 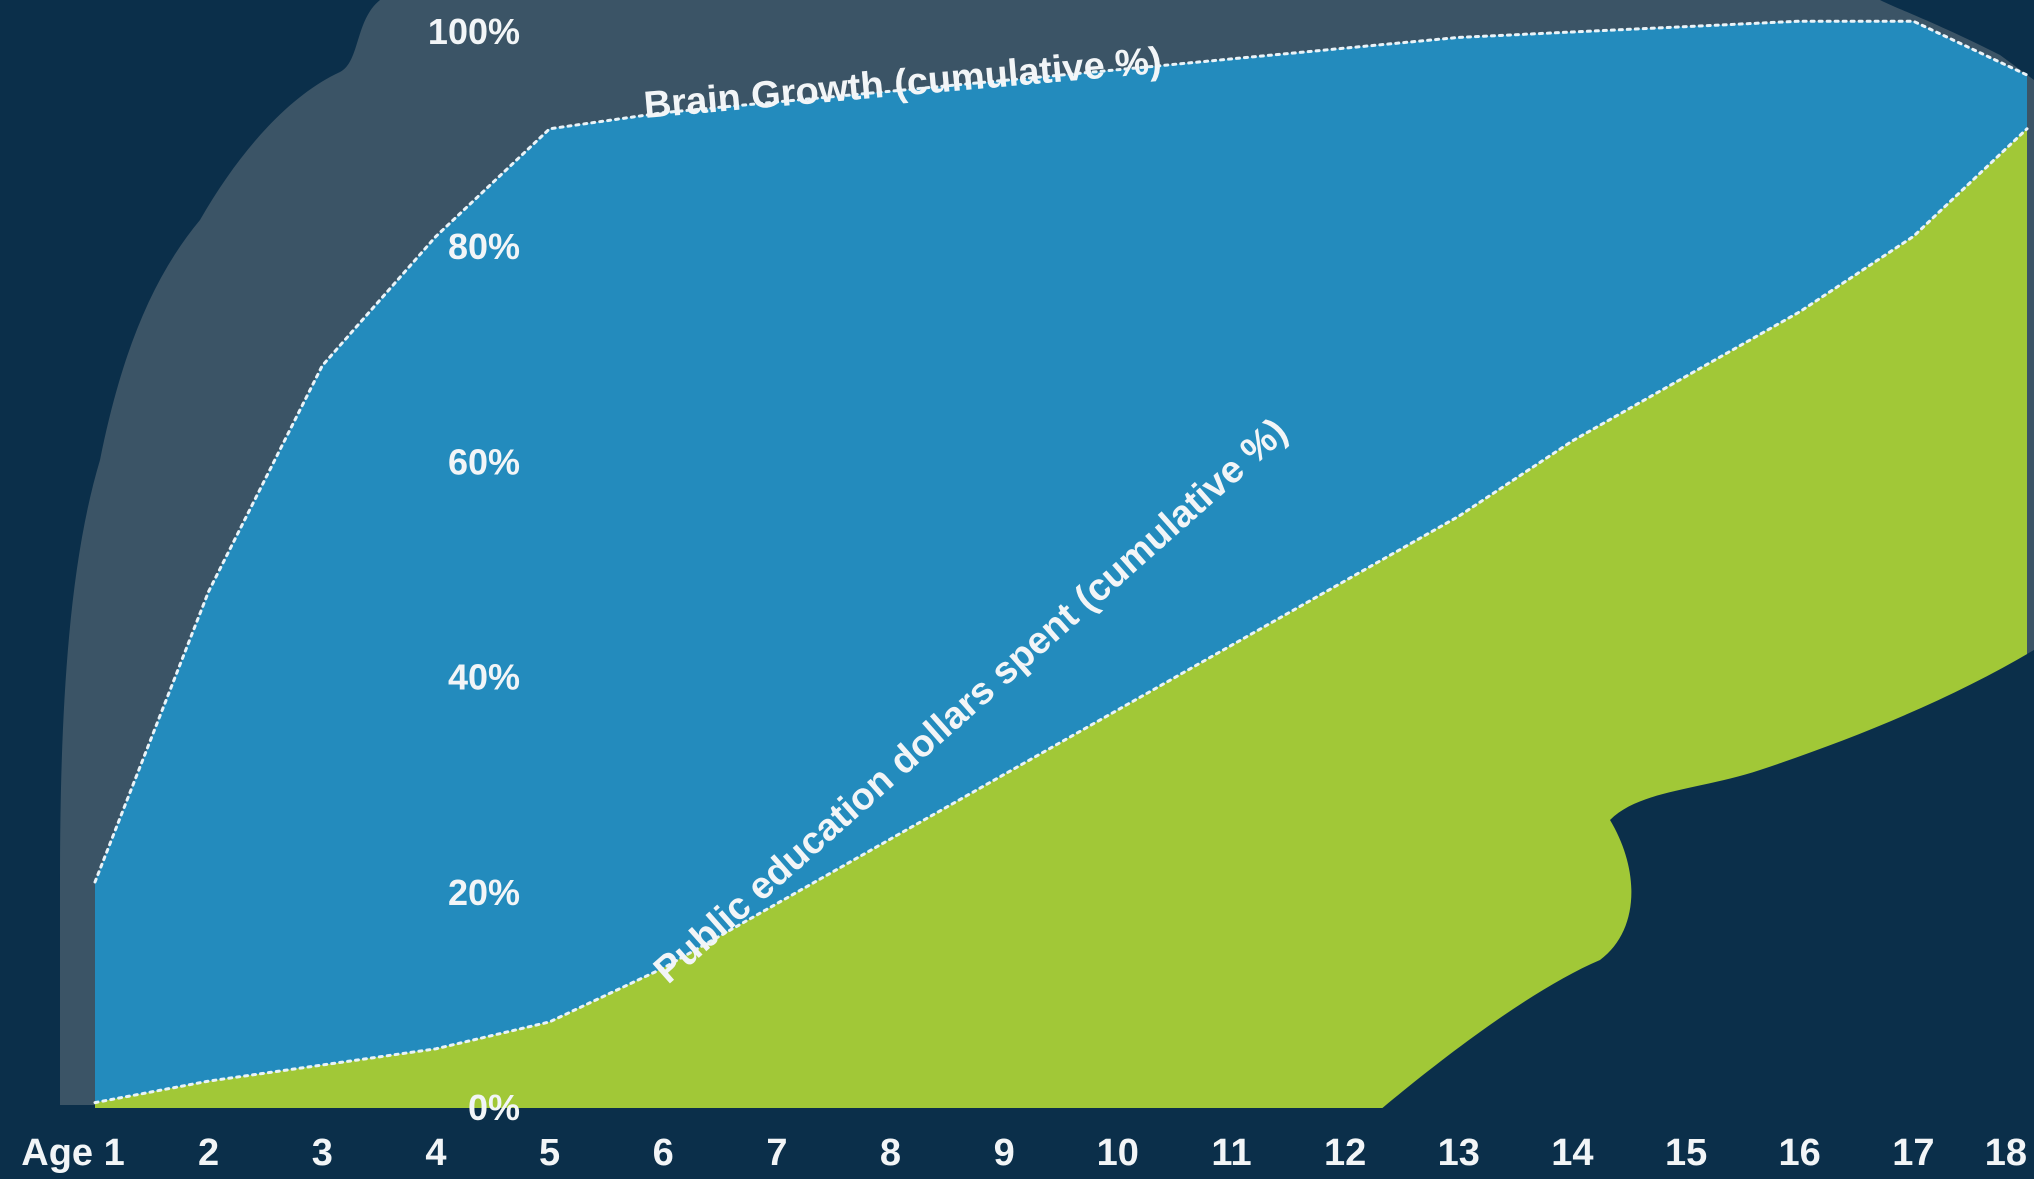 I want to click on x-axis-ticks: Age 1 2 3 4 5 6 7 8 9 10 11 12 13 14 15 16 17 18, so click(x=1024, y=1153).